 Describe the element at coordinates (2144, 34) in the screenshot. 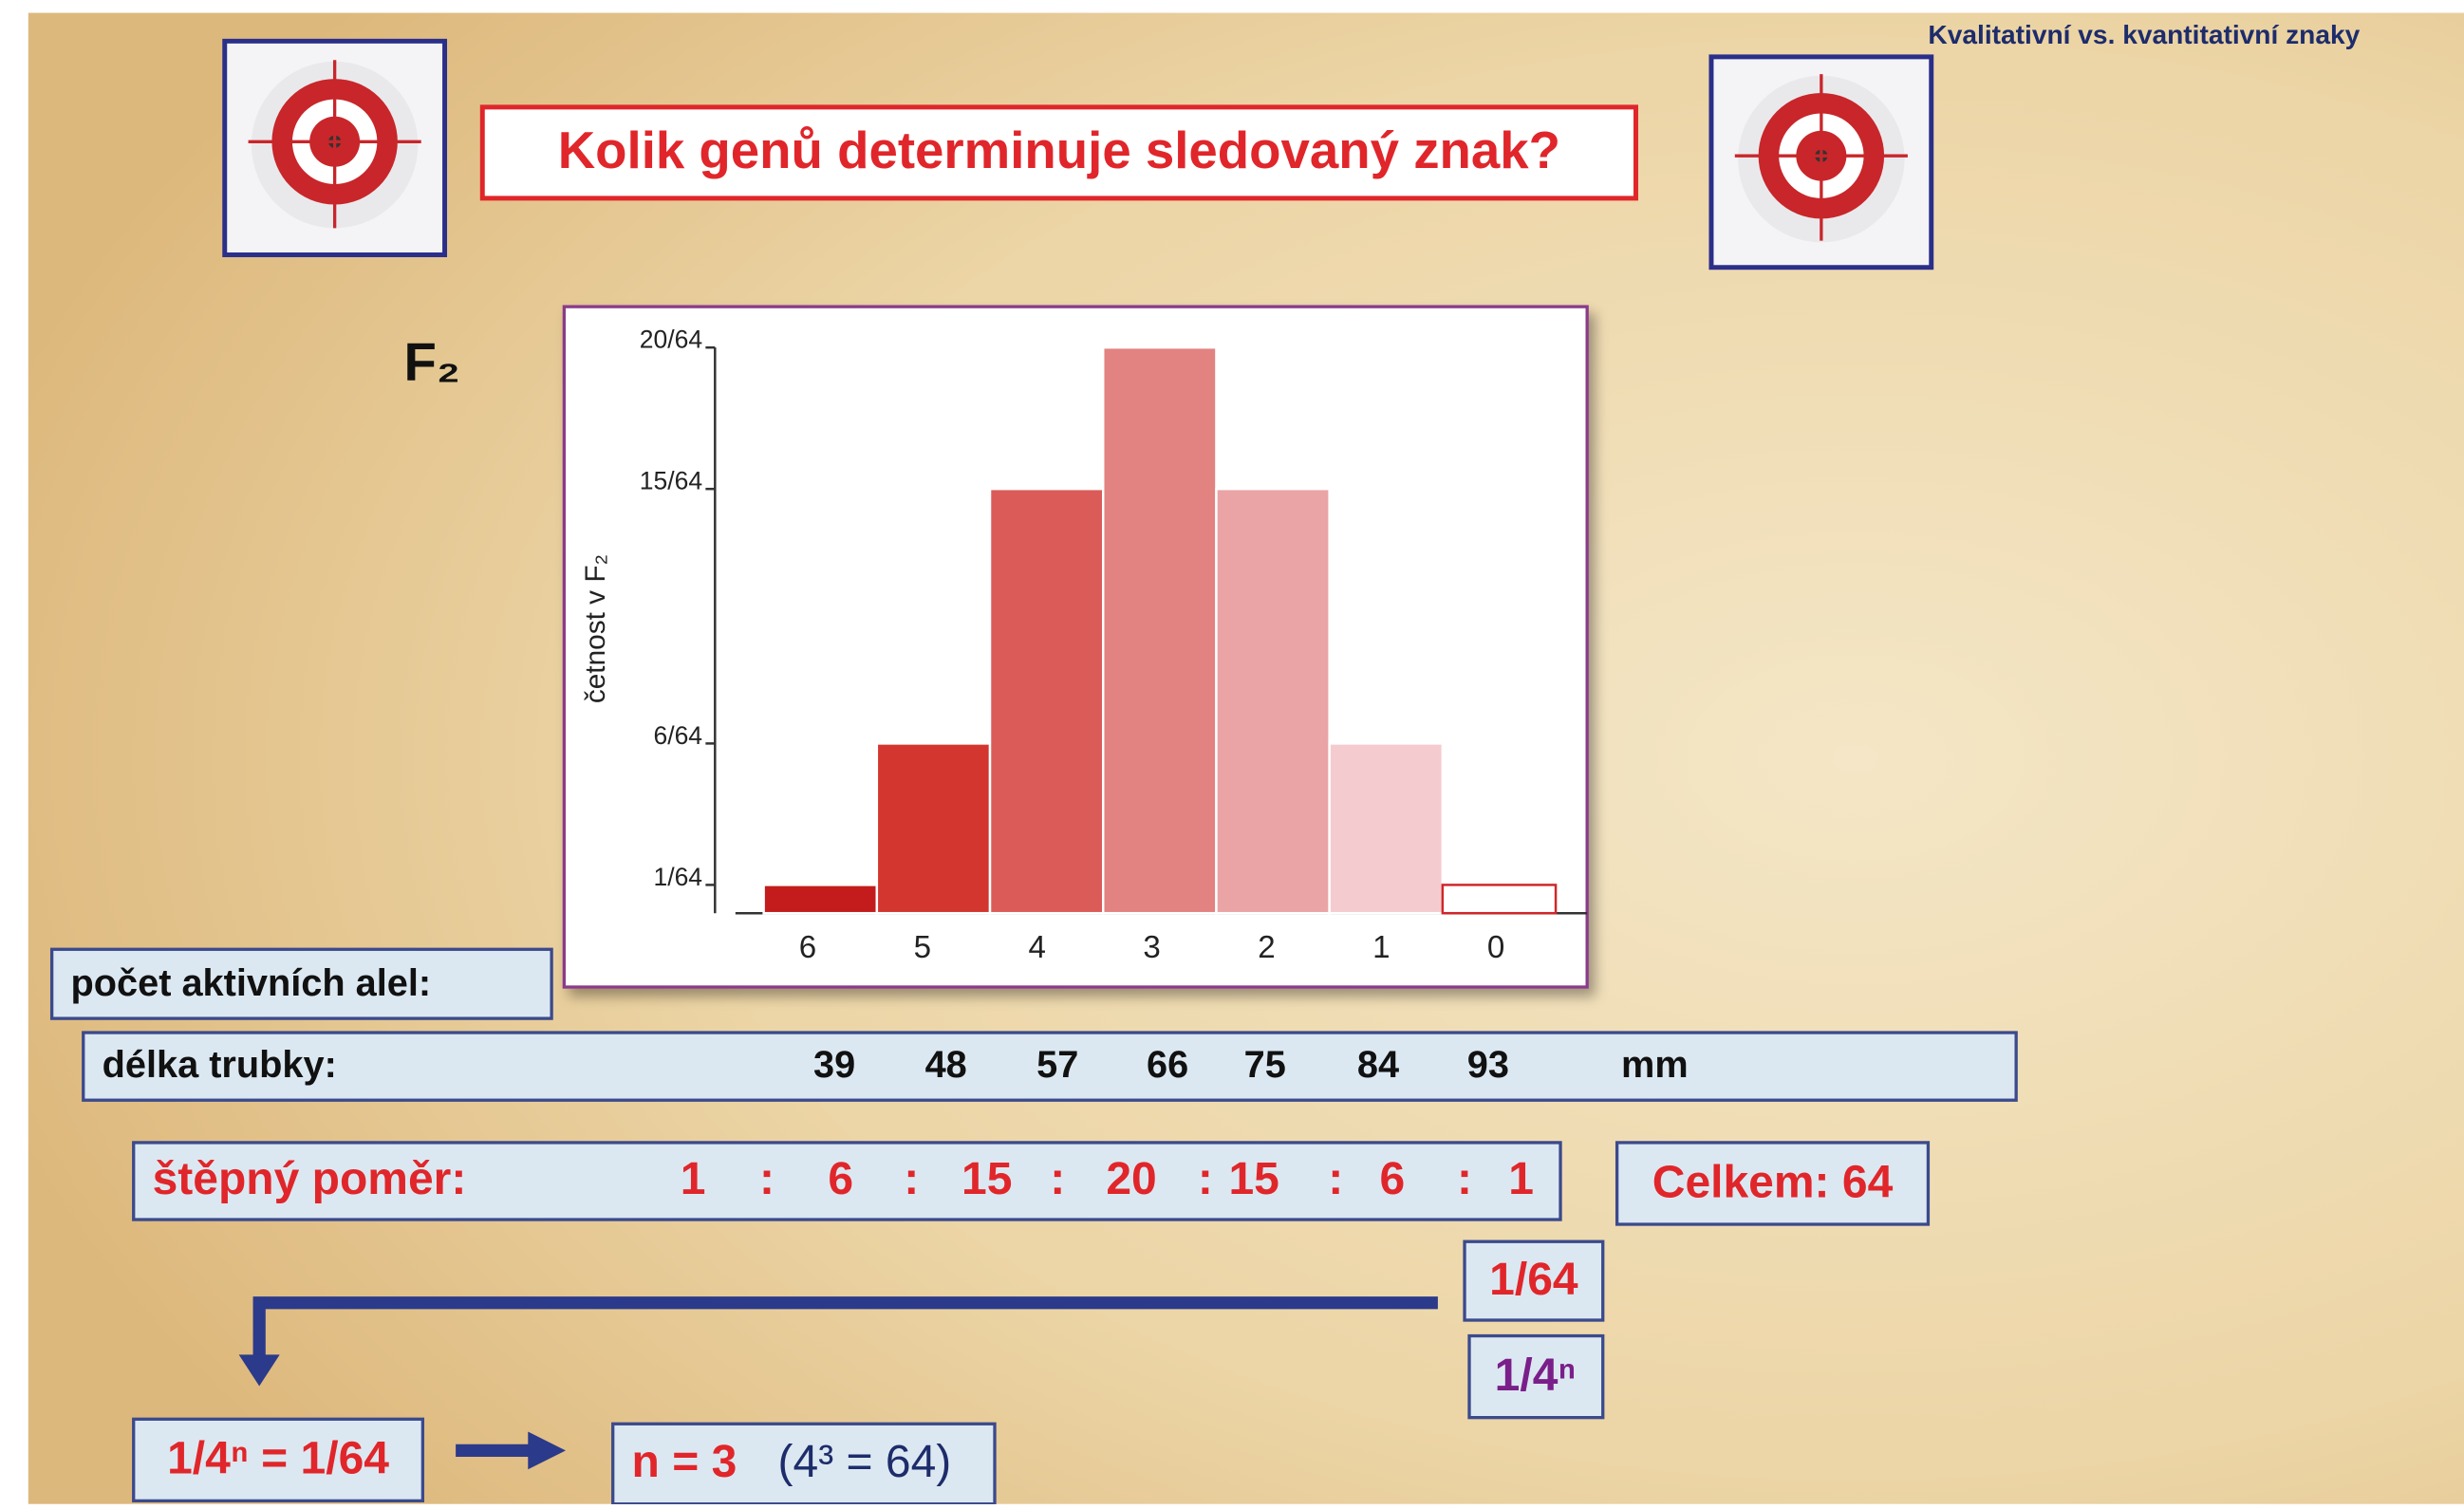

I see `header: Kvalitativní vs. kvantitativní znaky` at that location.